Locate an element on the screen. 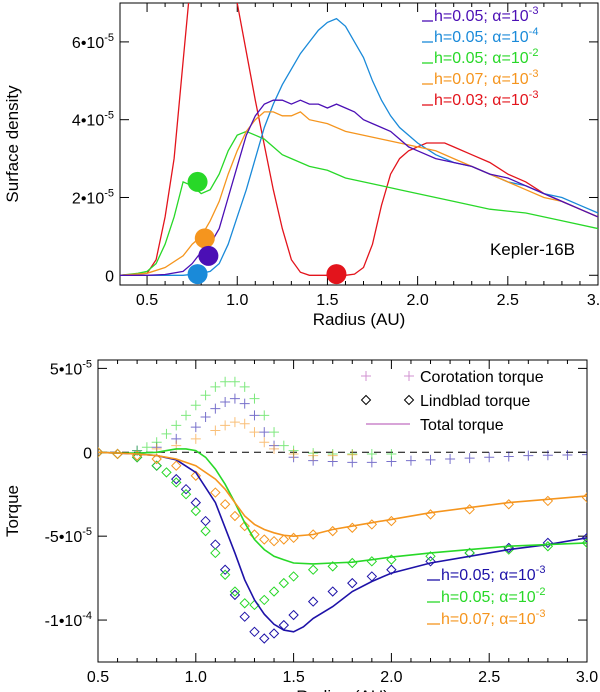 The height and width of the screenshot is (692, 600). legend-plus-swatch is located at coordinates (409, 376).